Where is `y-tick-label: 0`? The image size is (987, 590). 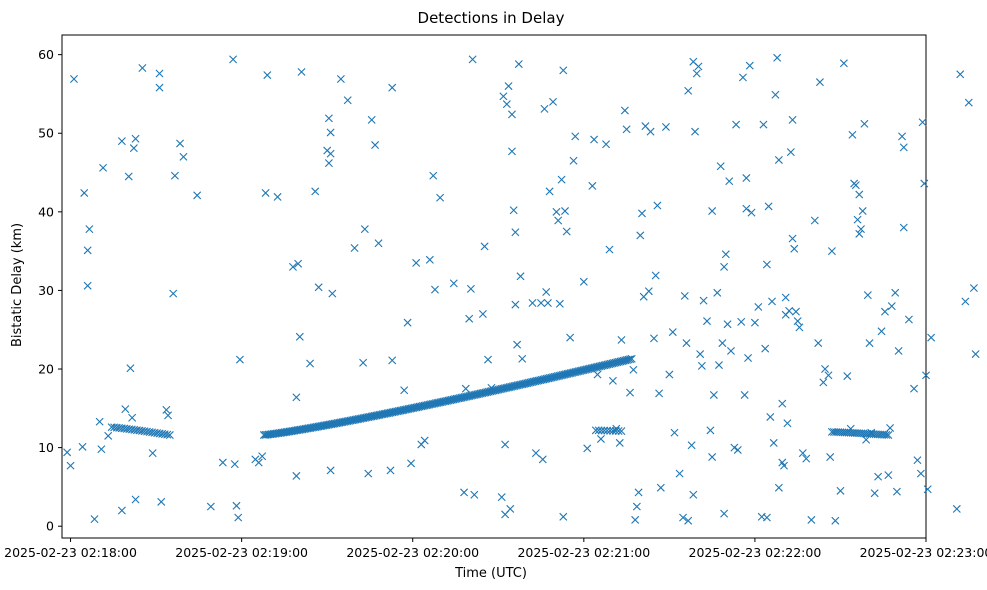
y-tick-label: 0 is located at coordinates (50, 526).